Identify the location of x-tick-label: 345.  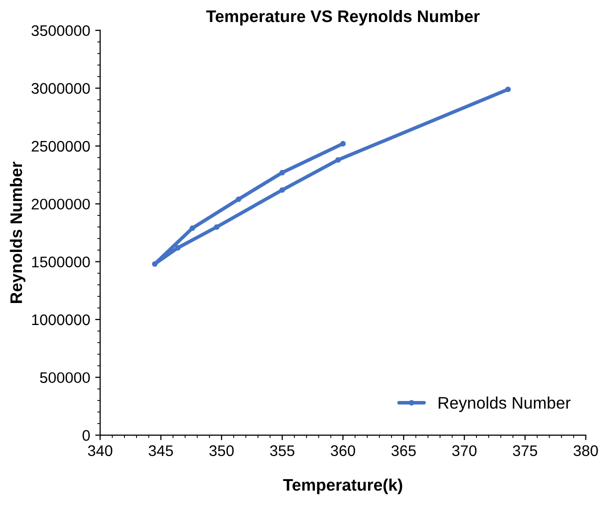
(160, 450).